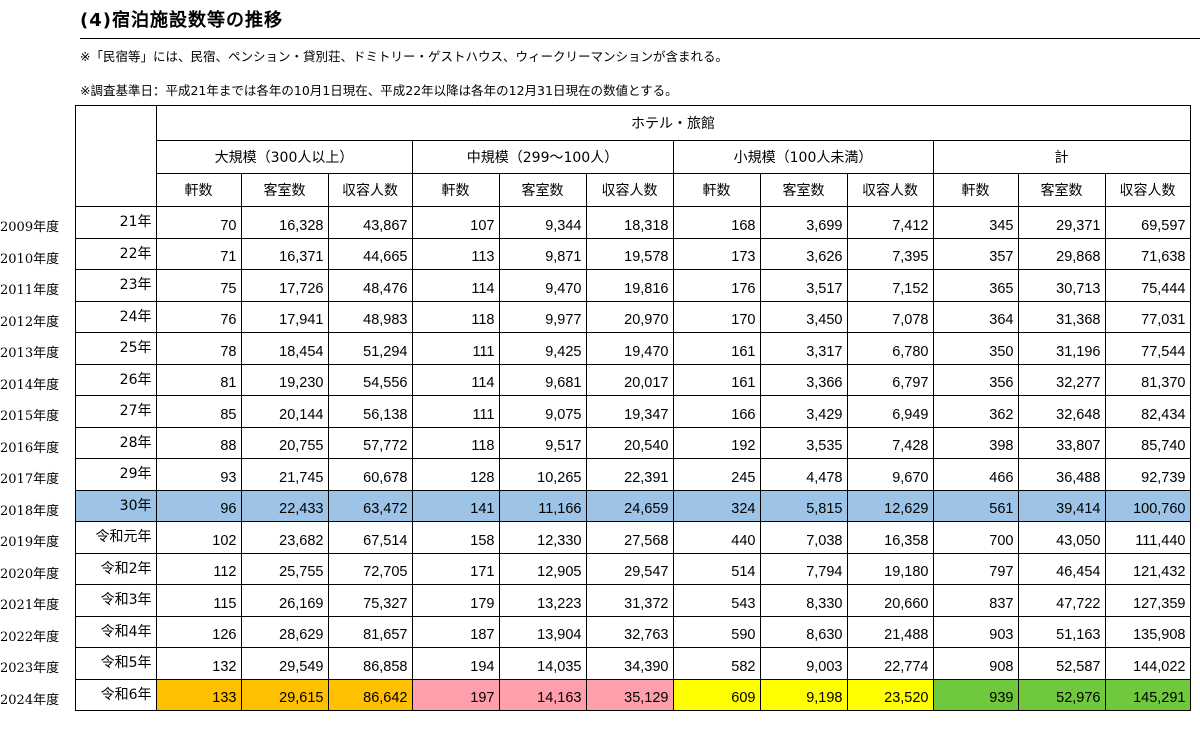 This screenshot has width=1200, height=732. Describe the element at coordinates (890, 190) in the screenshot. I see `column-header-small-capacity: 収容人数` at that location.